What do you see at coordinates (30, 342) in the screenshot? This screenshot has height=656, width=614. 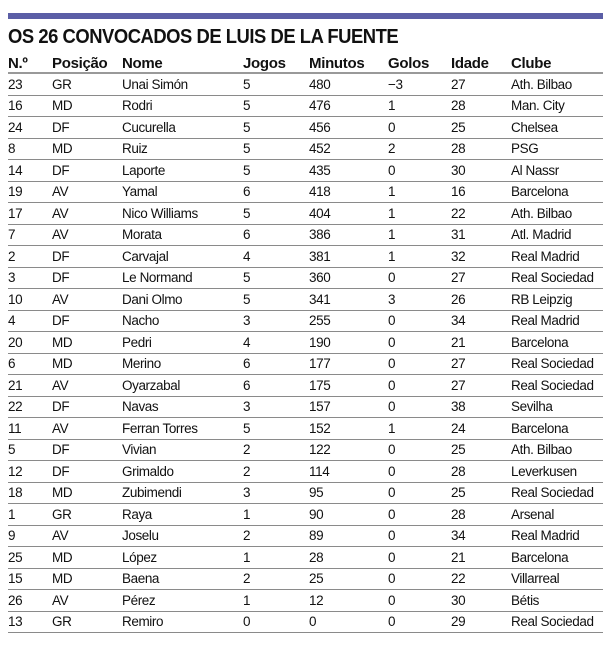 I see `cell-number: 20` at bounding box center [30, 342].